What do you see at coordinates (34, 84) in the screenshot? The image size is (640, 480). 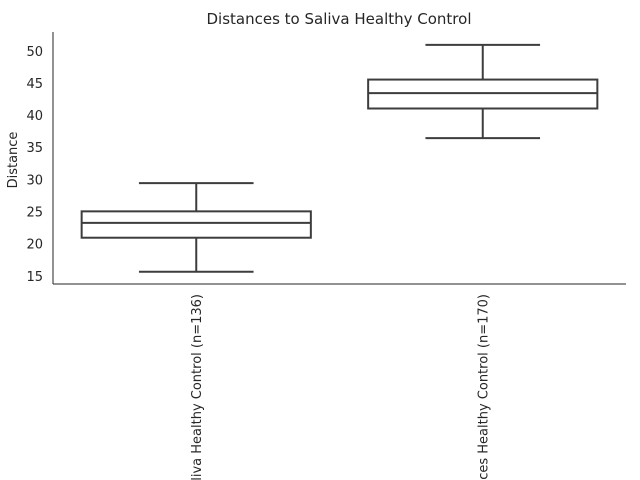 I see `y-tick-label: 45` at bounding box center [34, 84].